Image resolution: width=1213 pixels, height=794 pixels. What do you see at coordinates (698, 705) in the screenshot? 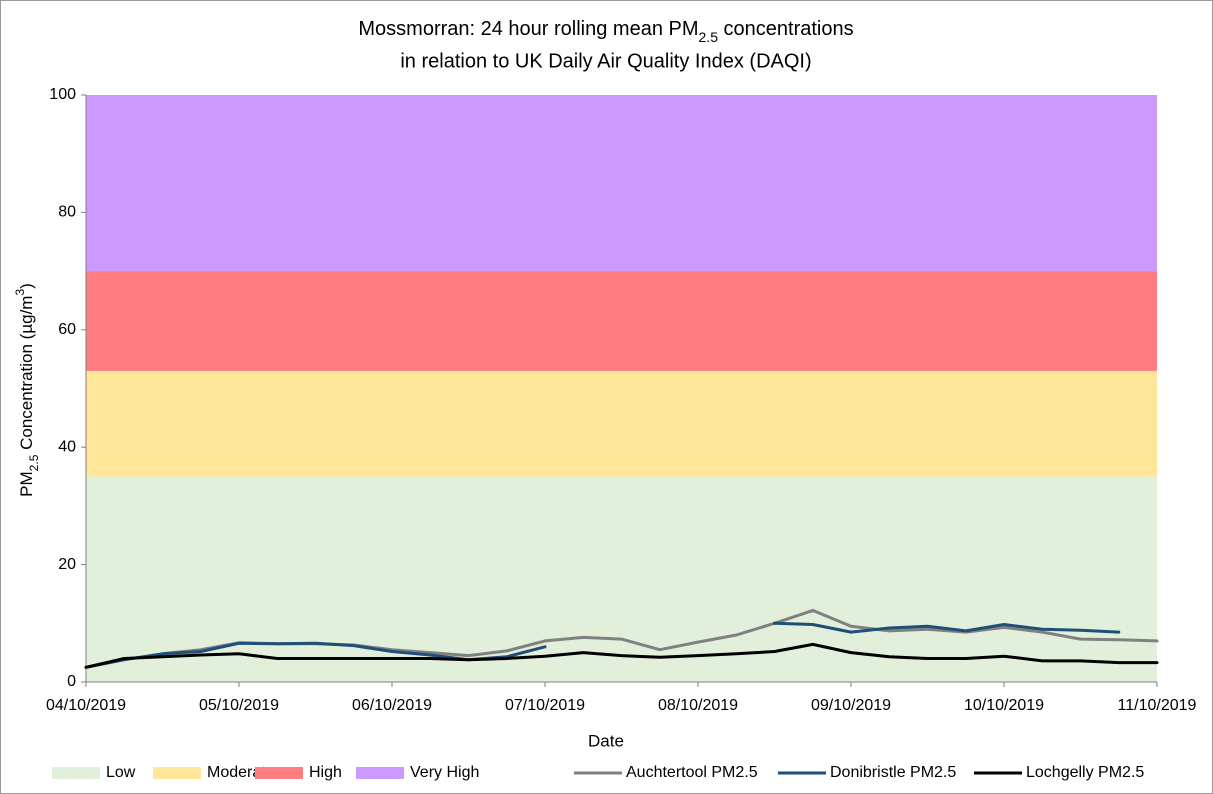
I see `x-tick-label: 08/10/2019` at bounding box center [698, 705].